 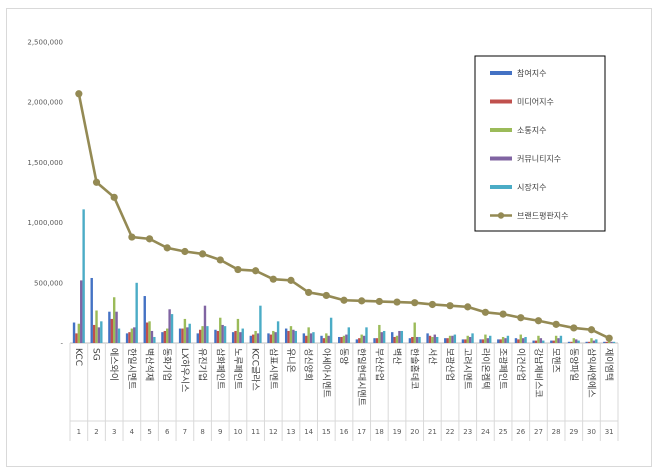 What do you see at coordinates (291, 432) in the screenshot?
I see `rank-label: 13` at bounding box center [291, 432].